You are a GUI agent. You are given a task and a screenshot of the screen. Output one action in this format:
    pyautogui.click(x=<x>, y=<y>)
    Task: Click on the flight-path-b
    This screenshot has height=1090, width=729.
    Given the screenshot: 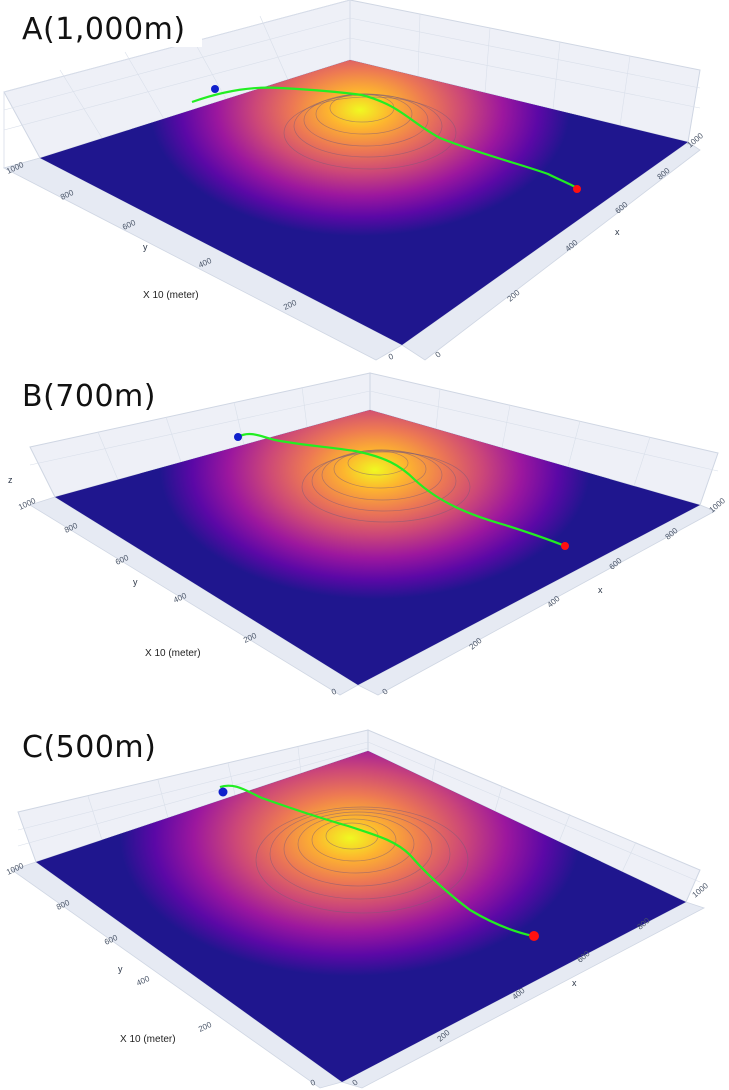 What is the action you would take?
    pyautogui.click(x=401, y=490)
    